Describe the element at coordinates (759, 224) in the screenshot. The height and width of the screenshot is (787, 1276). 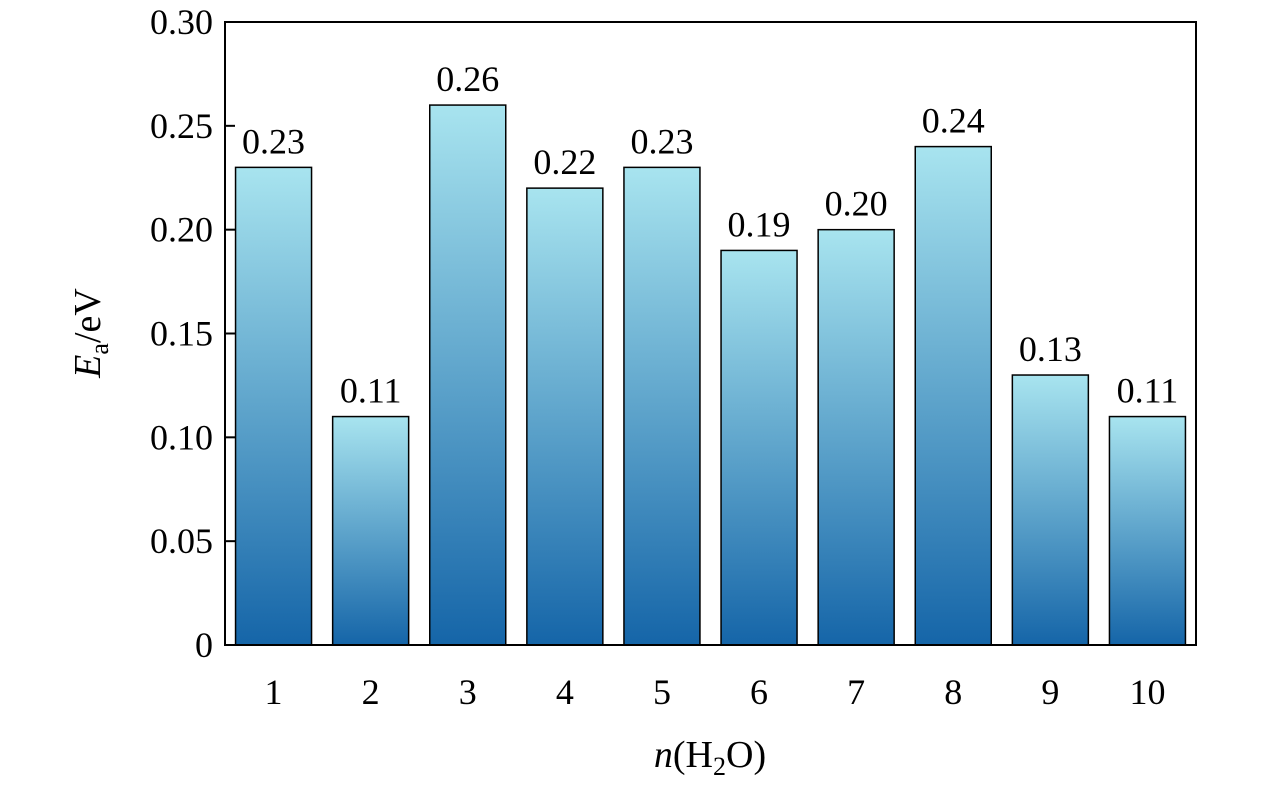
I see `data-label-6: 0.19` at that location.